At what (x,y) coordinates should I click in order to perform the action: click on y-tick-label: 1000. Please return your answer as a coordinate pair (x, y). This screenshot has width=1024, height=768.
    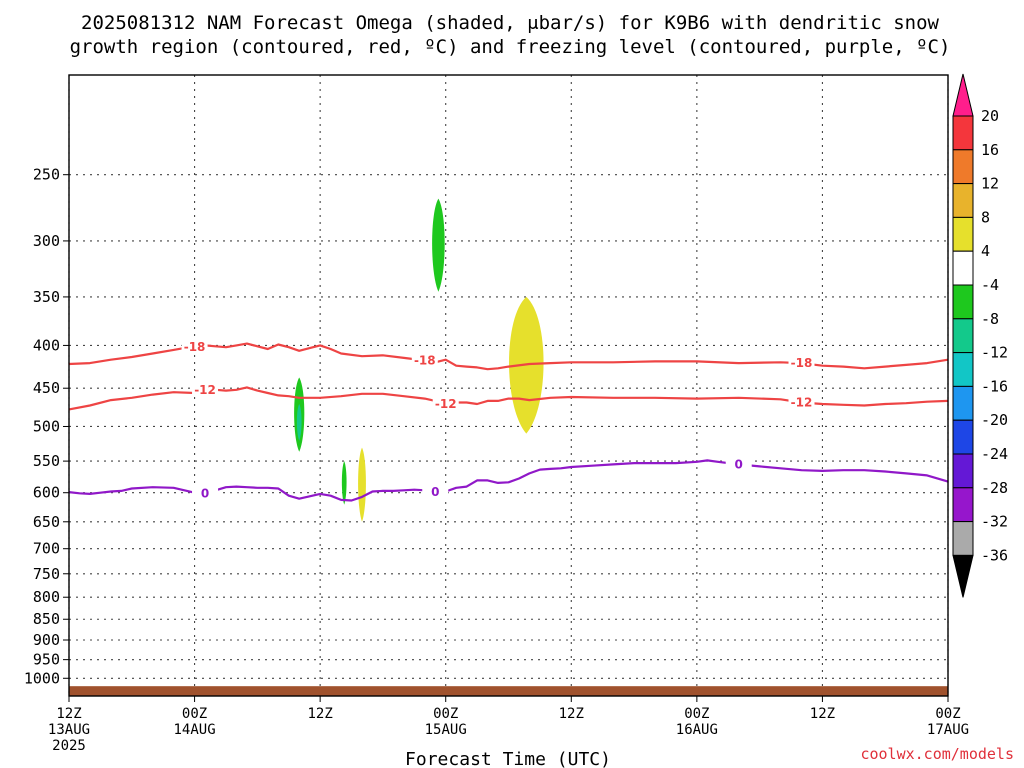
    Looking at the image, I should click on (42, 678).